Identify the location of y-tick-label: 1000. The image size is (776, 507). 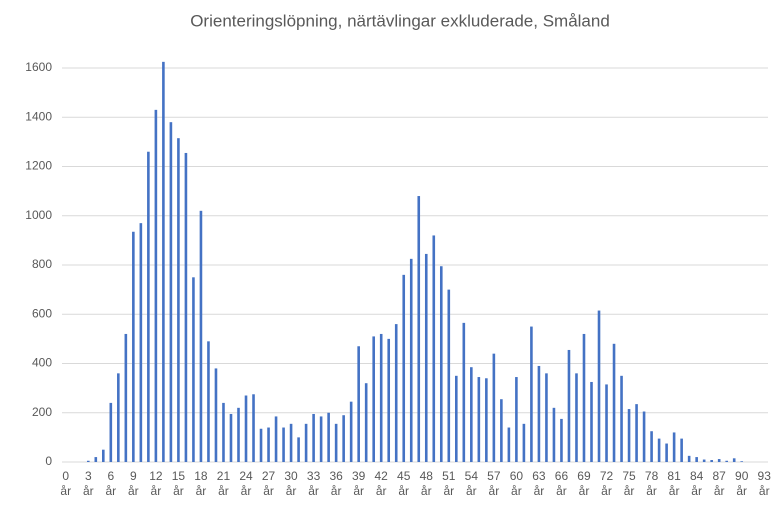
(38, 215).